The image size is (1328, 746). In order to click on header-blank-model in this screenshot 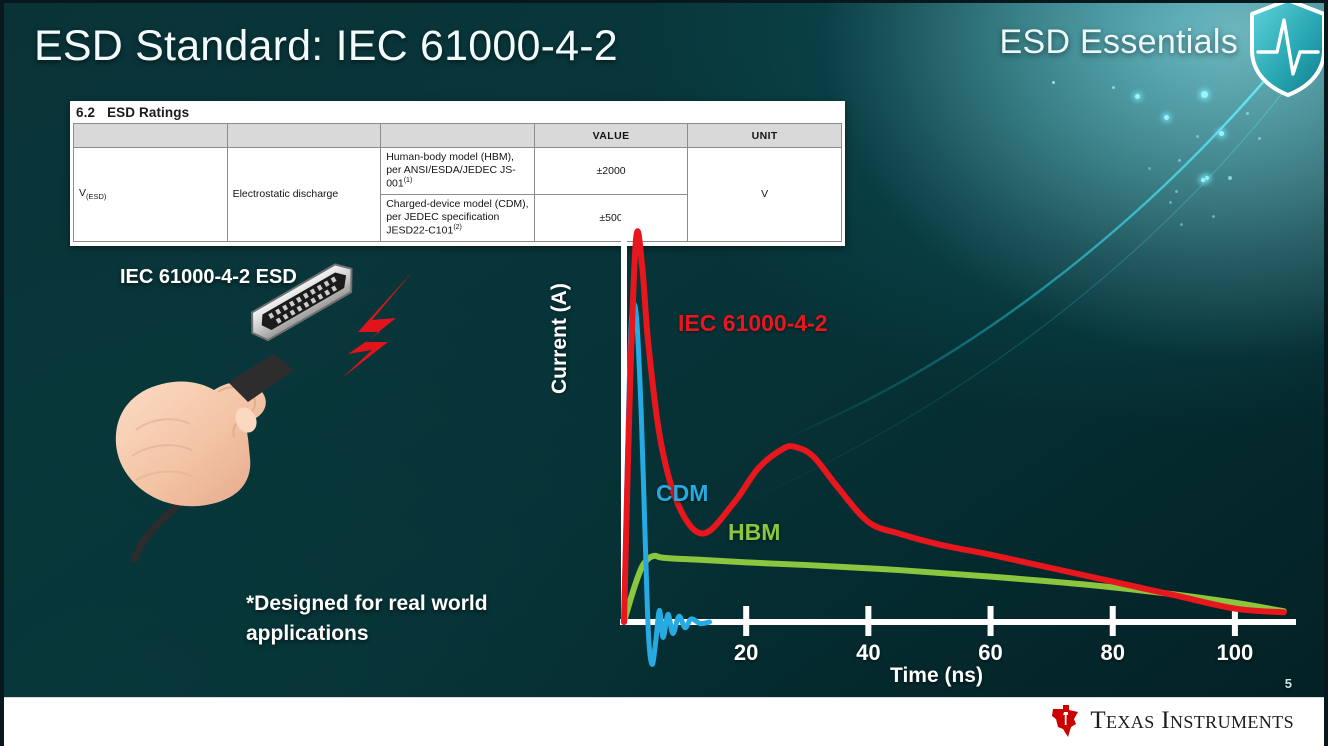, I will do `click(457, 135)`.